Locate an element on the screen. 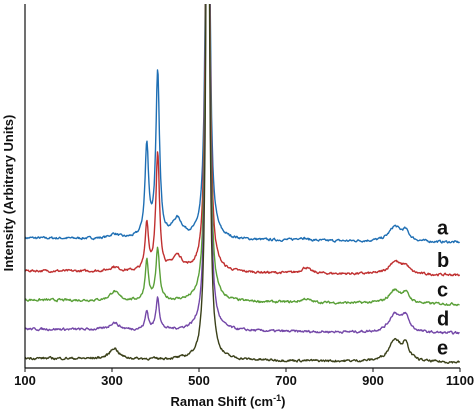 The image size is (474, 412). series-label-e: e is located at coordinates (442, 349).